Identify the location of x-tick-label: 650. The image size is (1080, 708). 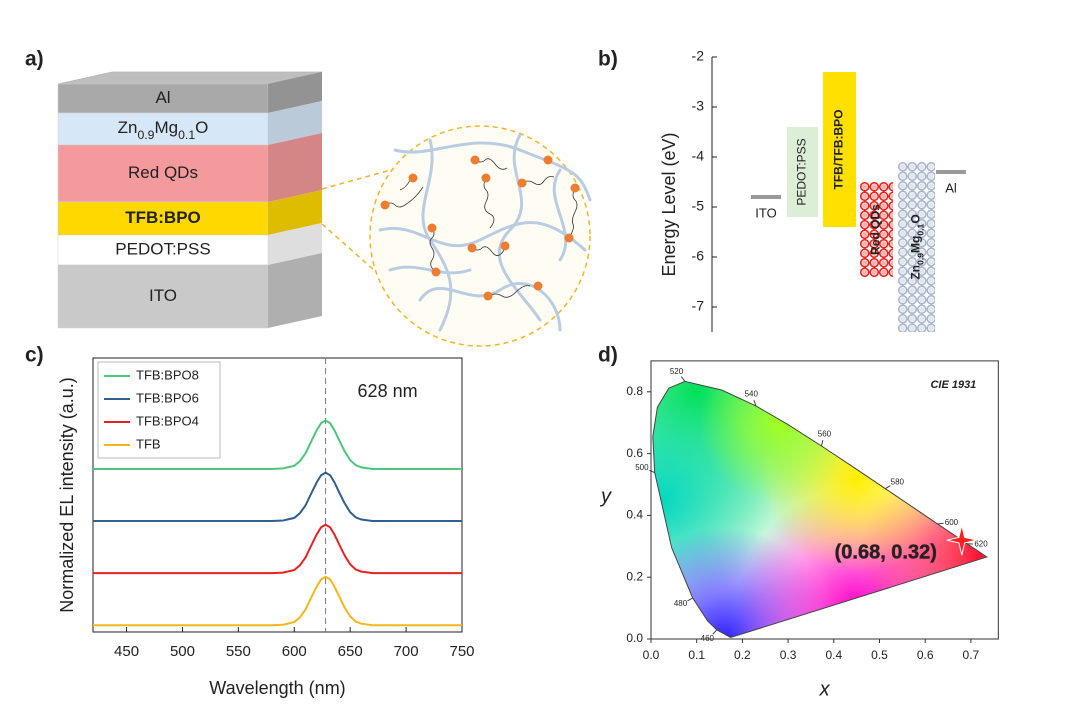
(350, 651).